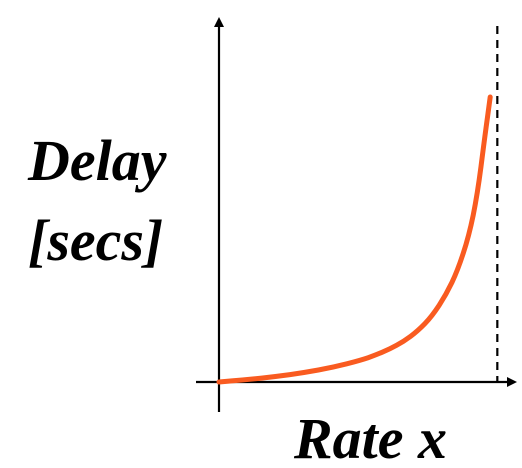 This screenshot has width=522, height=468. I want to click on y-axis-label-line-2: [secs], so click(95, 240).